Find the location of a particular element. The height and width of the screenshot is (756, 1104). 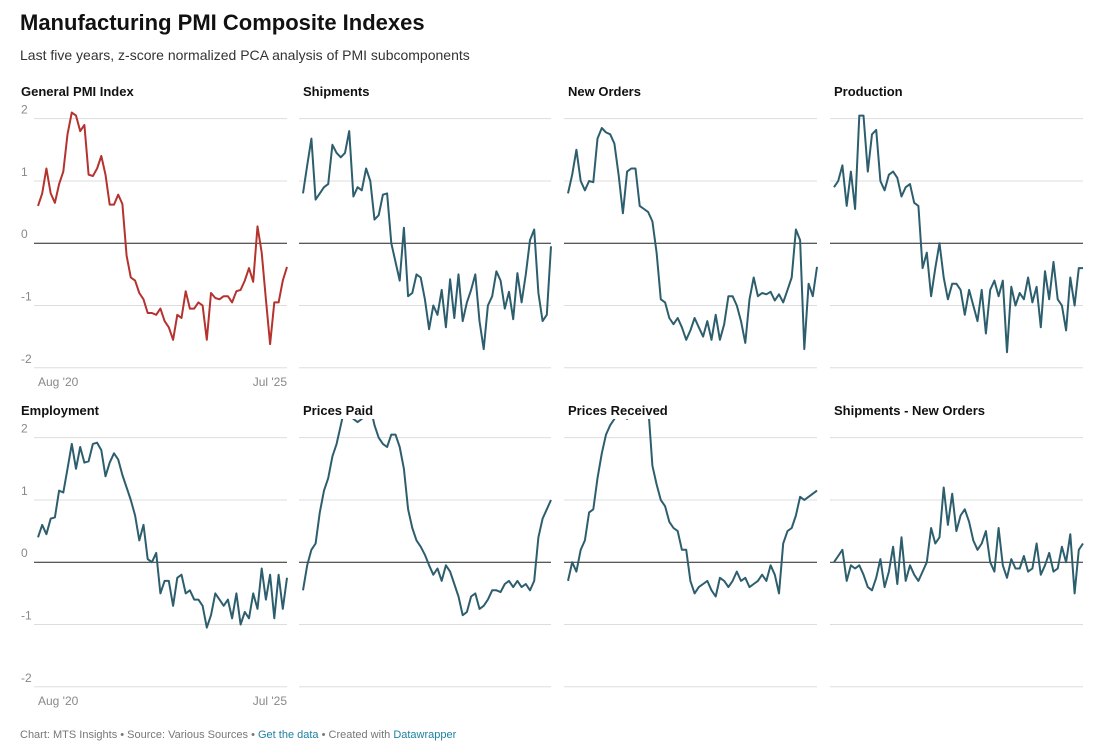

panel-title: Shipments - New Orders is located at coordinates (909, 410).